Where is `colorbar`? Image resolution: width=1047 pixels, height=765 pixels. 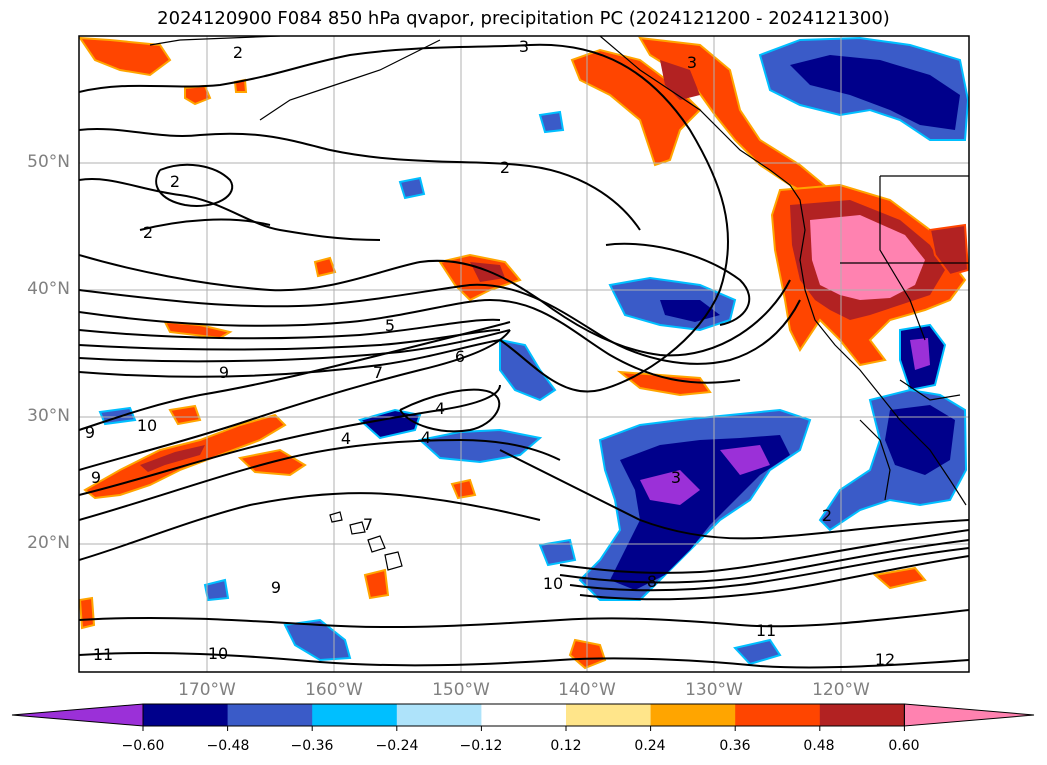
colorbar is located at coordinates (523, 717).